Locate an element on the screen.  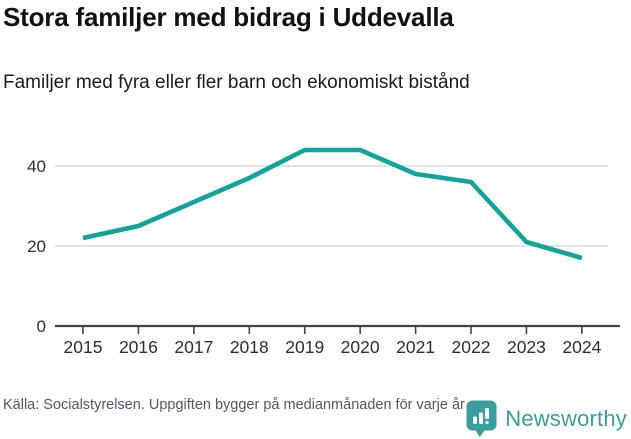
x-axis-tick-label: 2021 is located at coordinates (415, 347).